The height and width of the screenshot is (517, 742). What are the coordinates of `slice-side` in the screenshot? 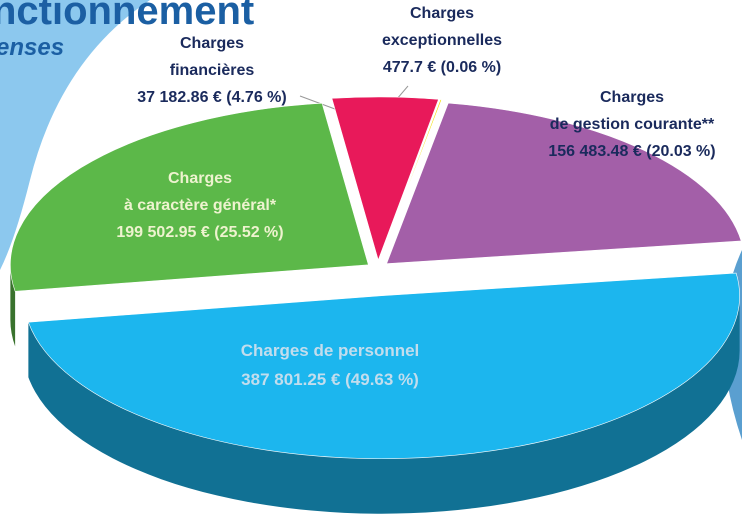 It's located at (13, 305).